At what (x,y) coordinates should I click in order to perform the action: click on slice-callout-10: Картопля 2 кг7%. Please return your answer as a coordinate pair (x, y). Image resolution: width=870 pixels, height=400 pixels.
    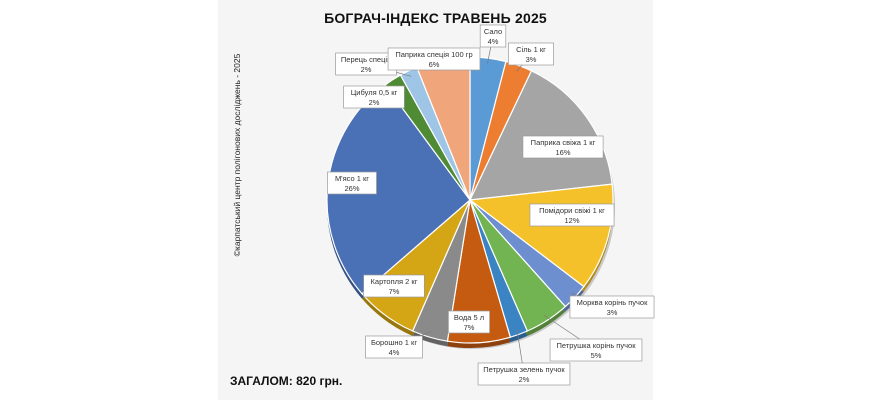
    Looking at the image, I should click on (394, 286).